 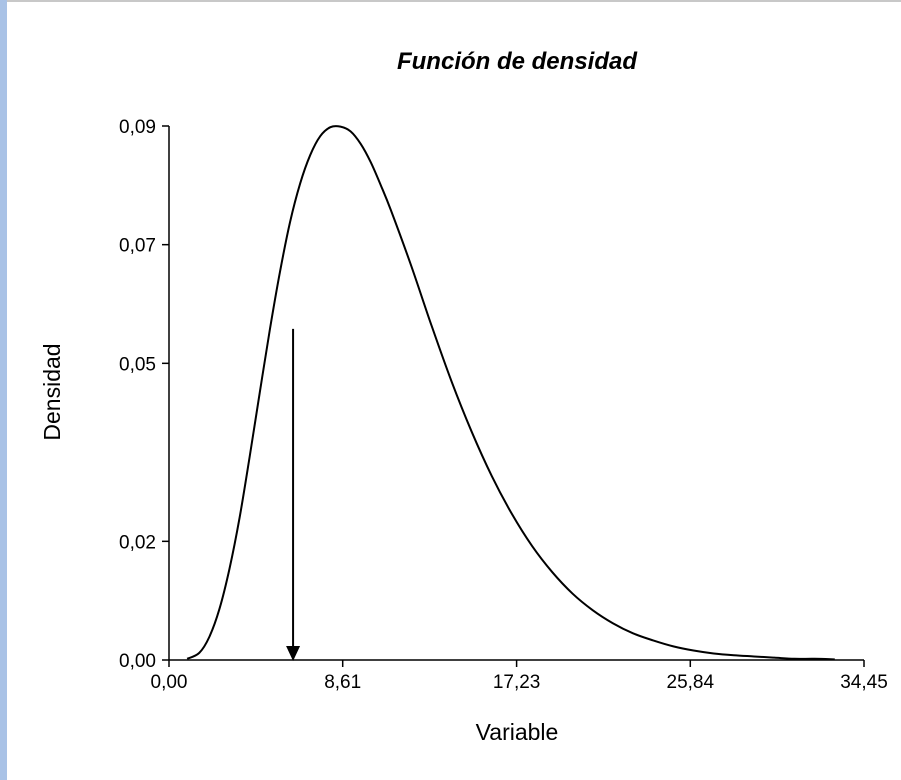 What do you see at coordinates (293, 494) in the screenshot?
I see `annotations` at bounding box center [293, 494].